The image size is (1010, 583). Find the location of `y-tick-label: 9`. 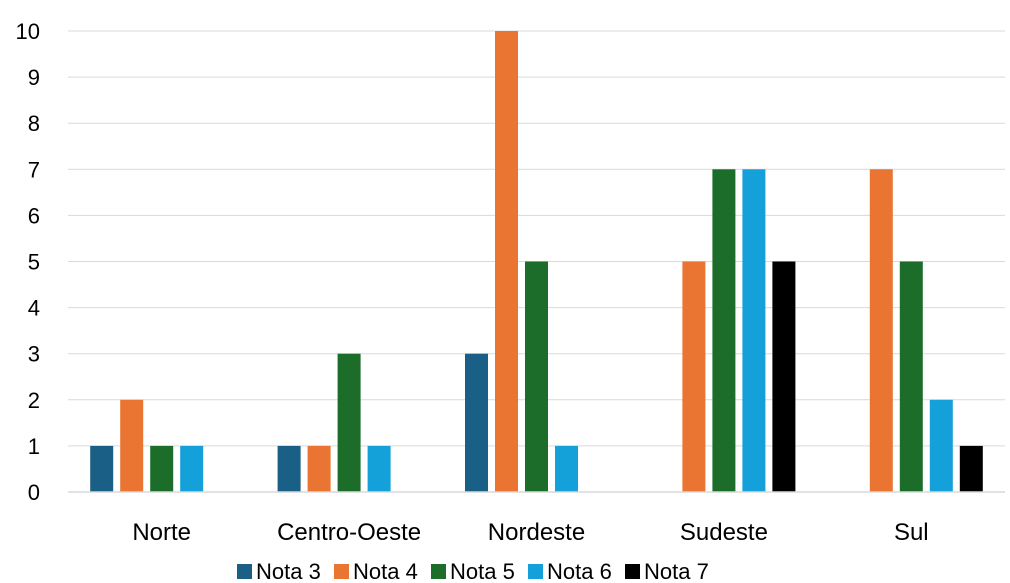

y-tick-label: 9 is located at coordinates (34, 77).